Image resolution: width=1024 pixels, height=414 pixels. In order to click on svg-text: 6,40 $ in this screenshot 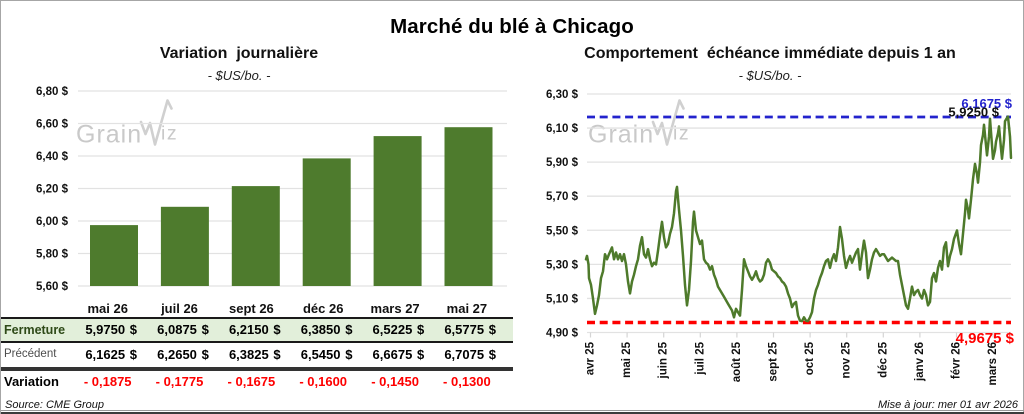, I will do `click(52, 157)`.